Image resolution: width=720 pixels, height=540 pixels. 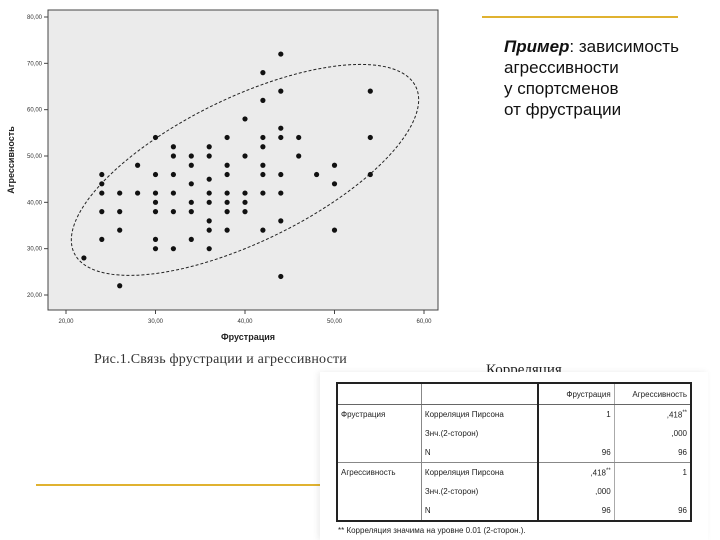 What do you see at coordinates (480, 433) in the screenshot?
I see `row-statistic: Знч.(2-сторон)` at bounding box center [480, 433].